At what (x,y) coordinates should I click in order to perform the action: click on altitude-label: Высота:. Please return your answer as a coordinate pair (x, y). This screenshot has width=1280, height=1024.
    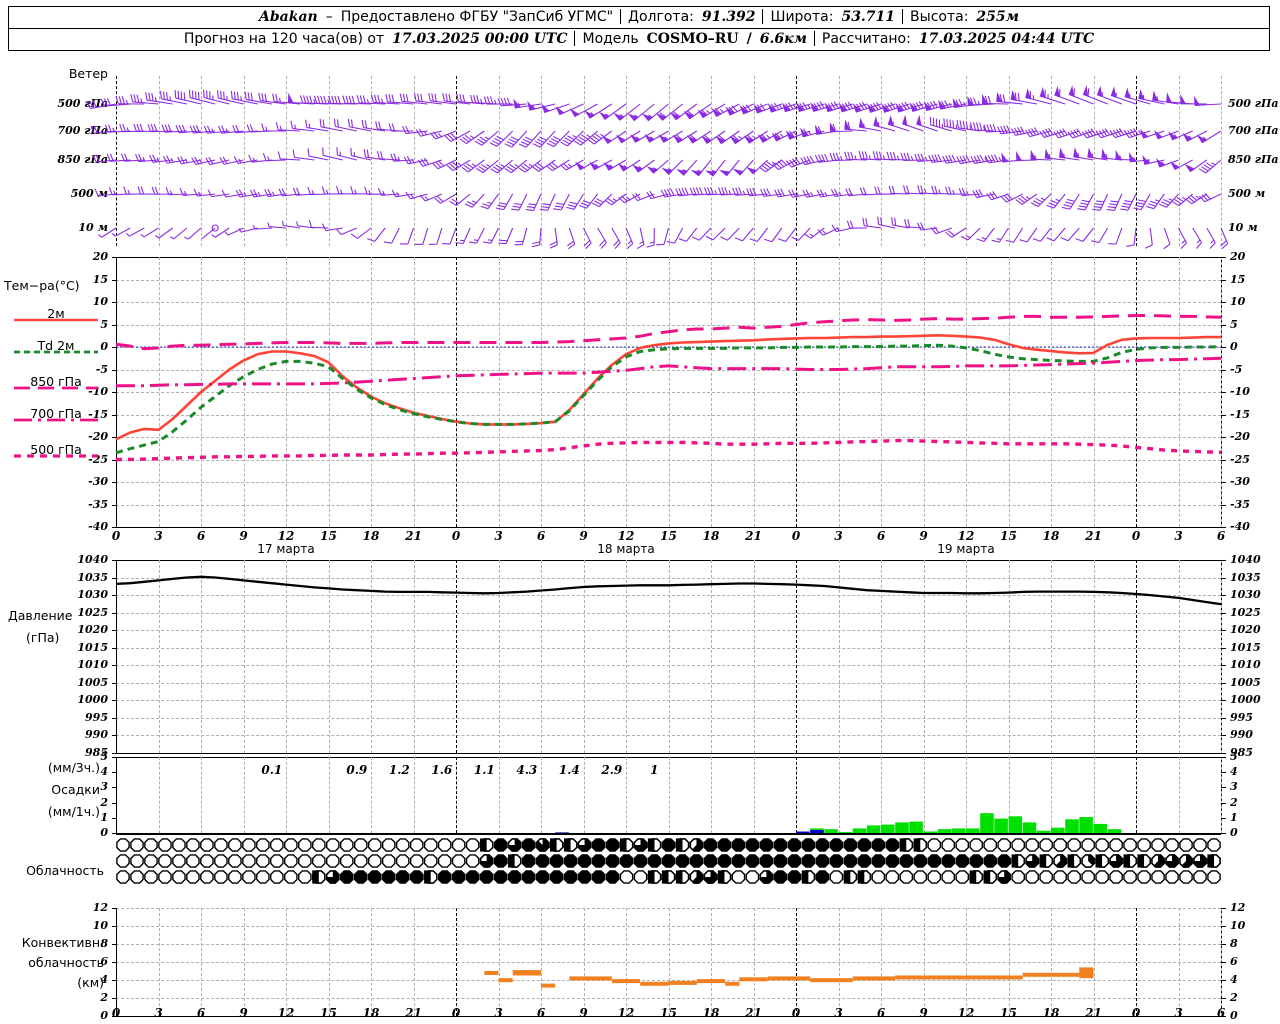
    Looking at the image, I should click on (939, 17).